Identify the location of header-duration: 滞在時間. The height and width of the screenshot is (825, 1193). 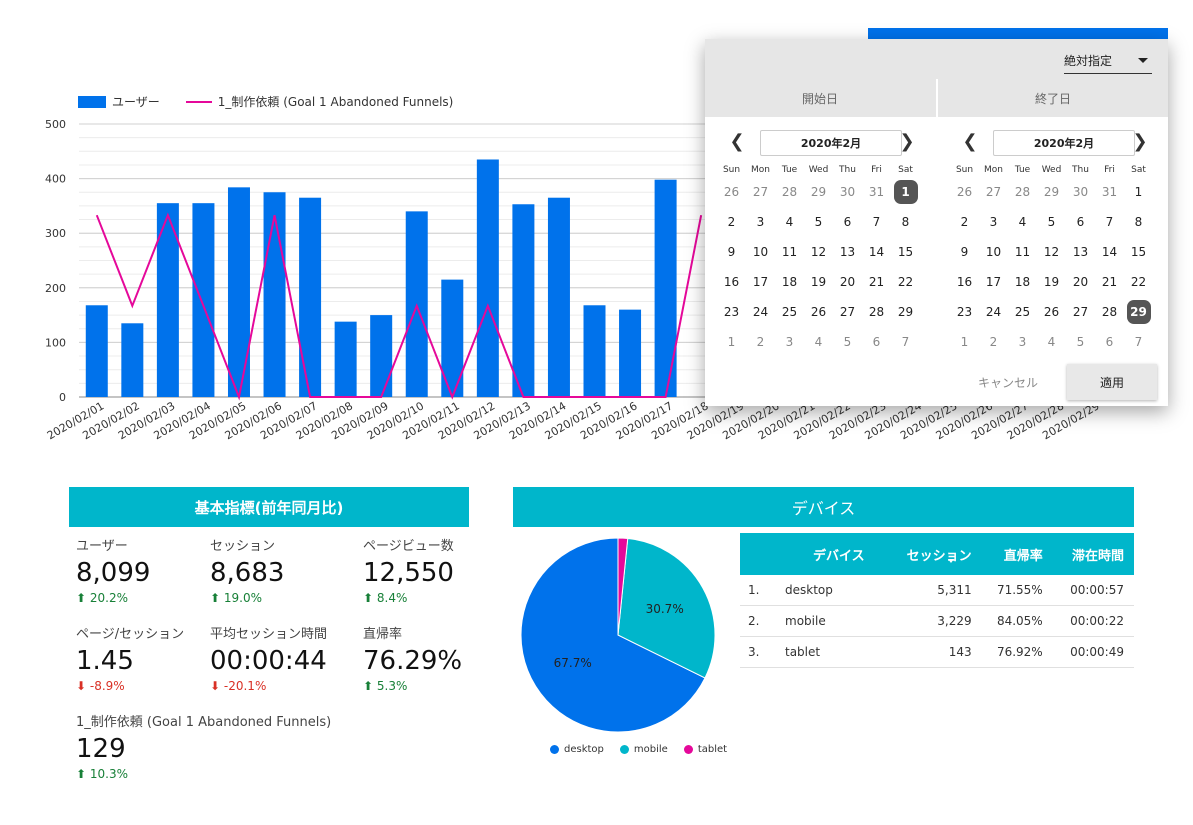
(1093, 554).